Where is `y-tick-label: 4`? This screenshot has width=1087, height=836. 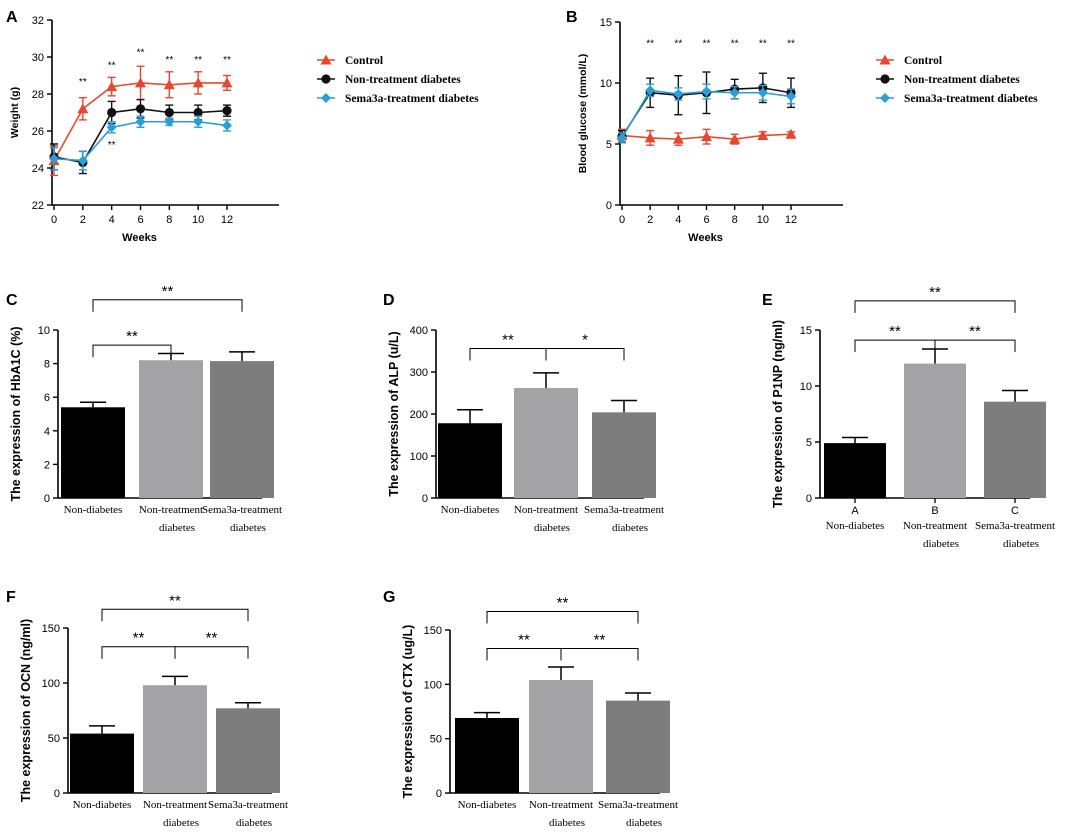
y-tick-label: 4 is located at coordinates (47, 432).